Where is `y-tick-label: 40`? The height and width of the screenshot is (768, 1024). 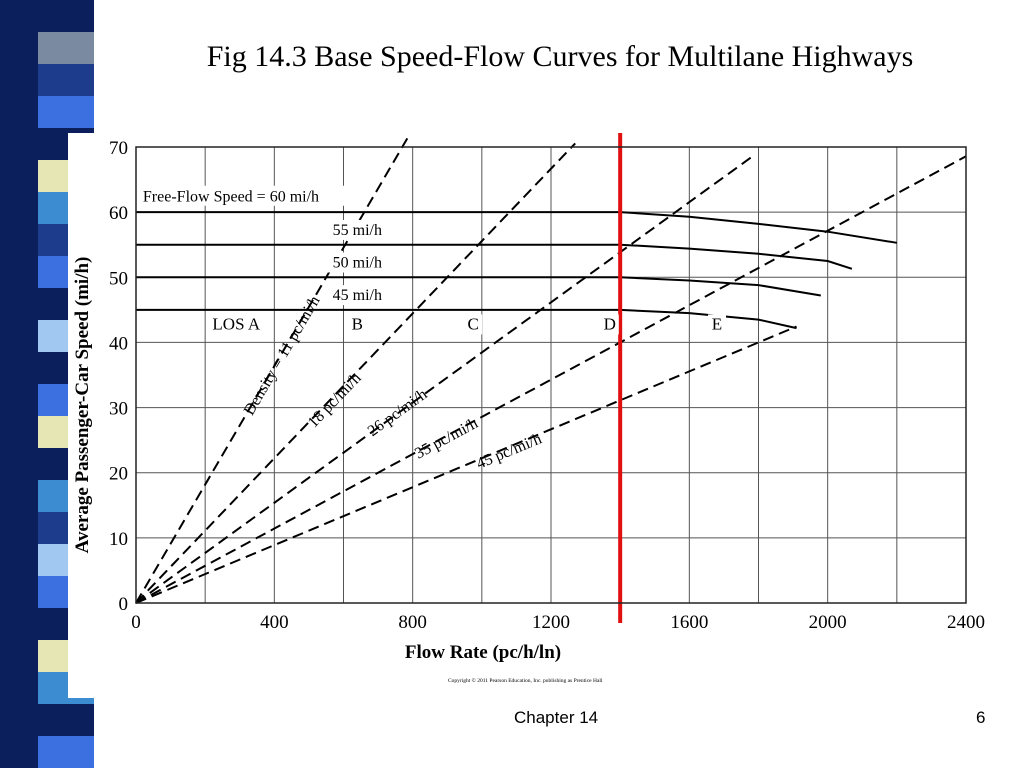 y-tick-label: 40 is located at coordinates (118, 343).